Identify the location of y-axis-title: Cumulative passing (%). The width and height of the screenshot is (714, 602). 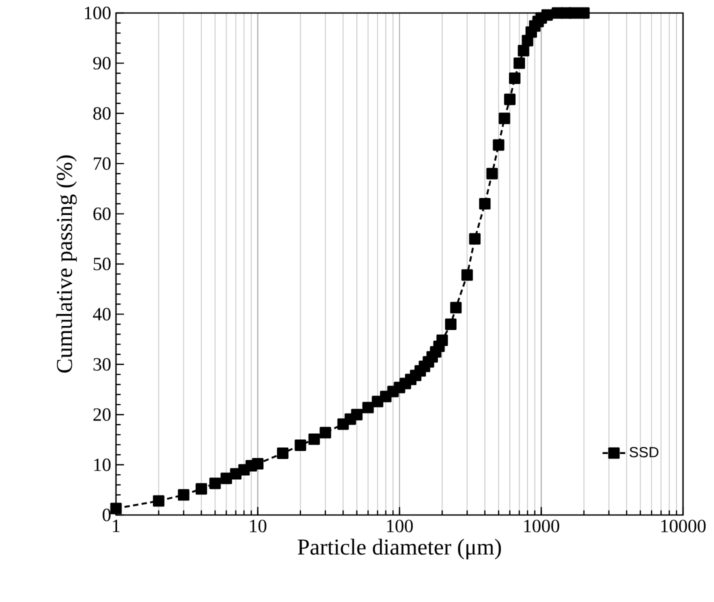
(66, 264).